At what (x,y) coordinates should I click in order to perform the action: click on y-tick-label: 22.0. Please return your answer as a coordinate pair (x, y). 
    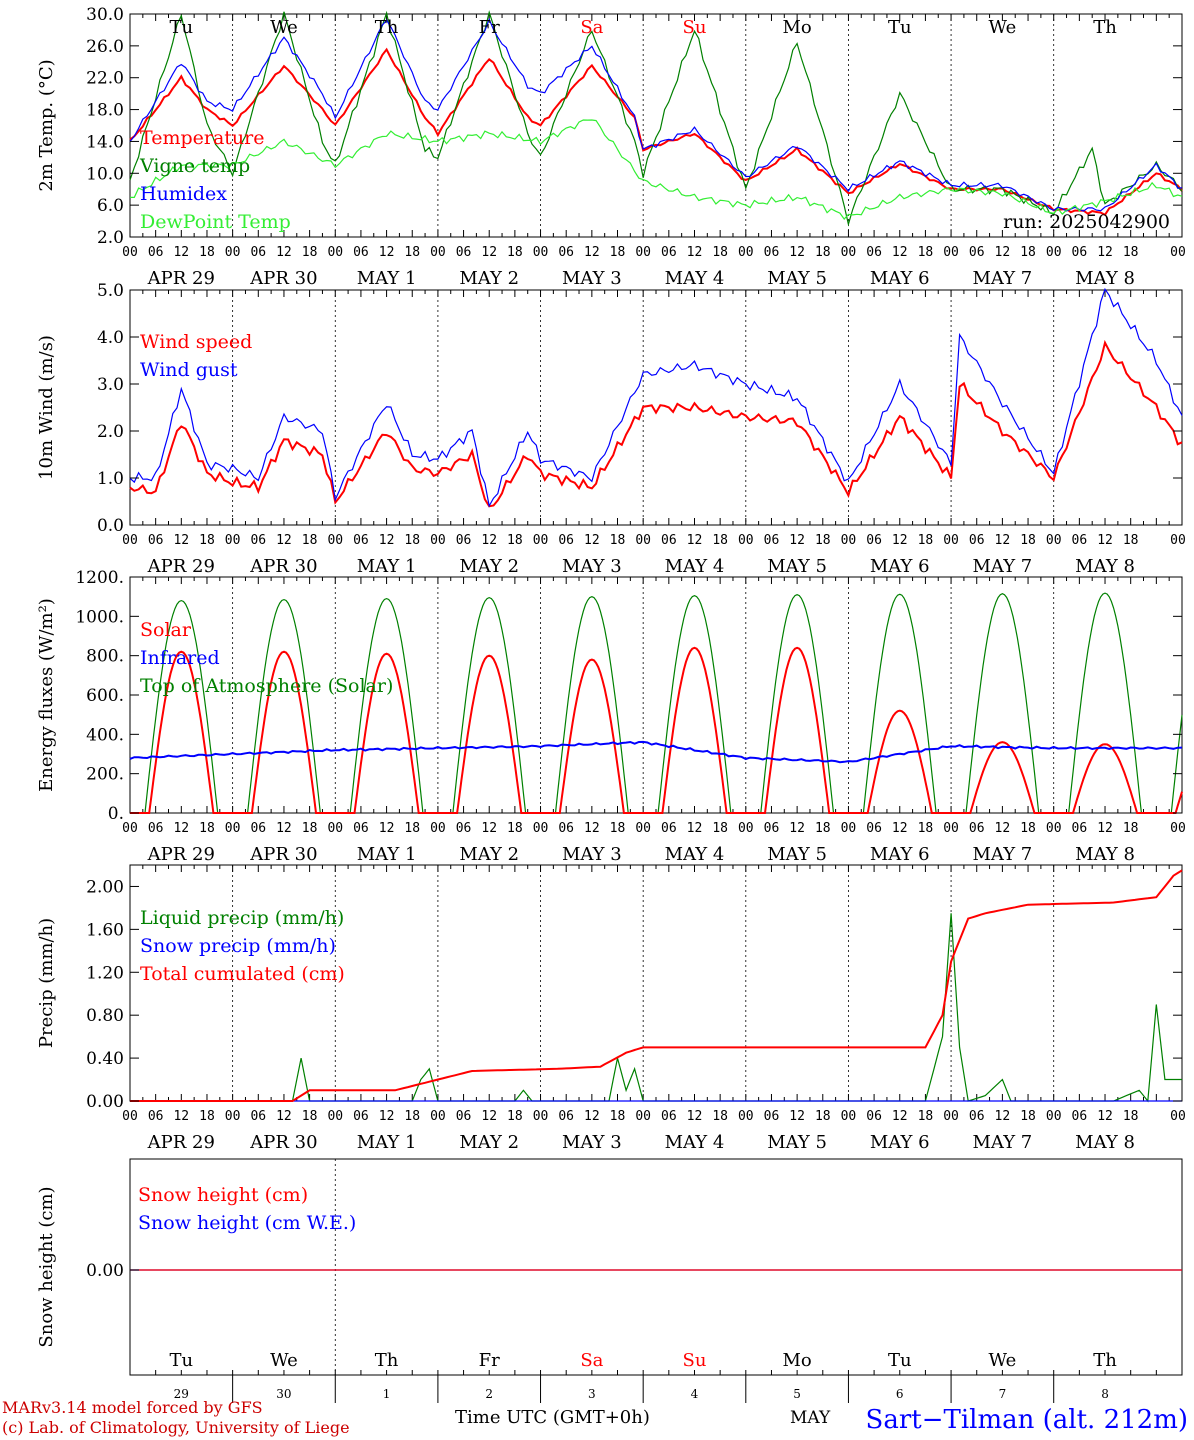
    Looking at the image, I should click on (105, 79).